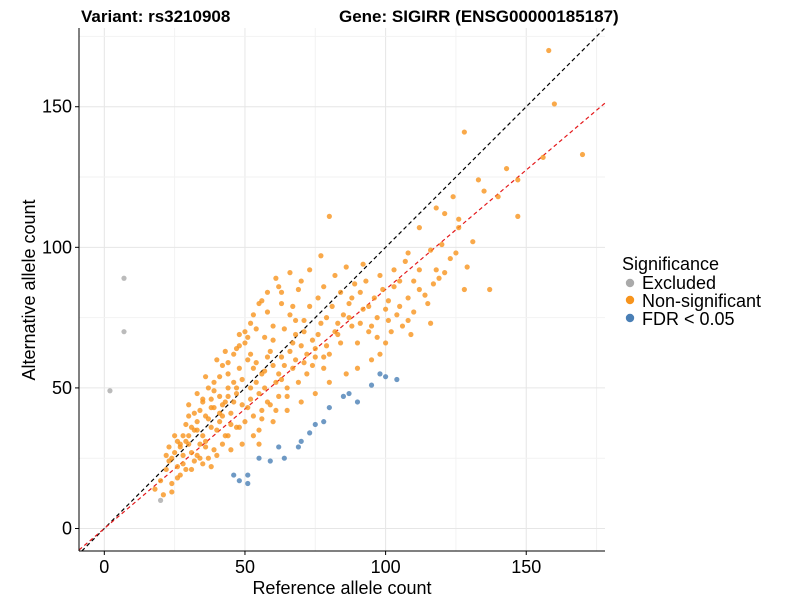 This screenshot has height=605, width=800. I want to click on legend-label-fdr: FDR < 0.05, so click(688, 319).